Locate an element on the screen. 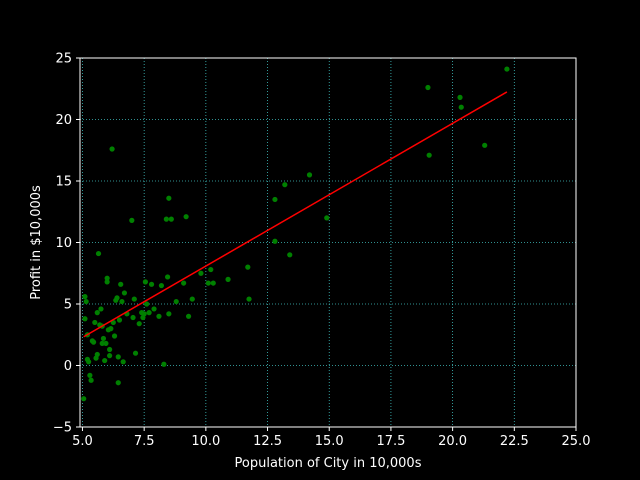  x-tick-label: 10.0 is located at coordinates (205, 441).